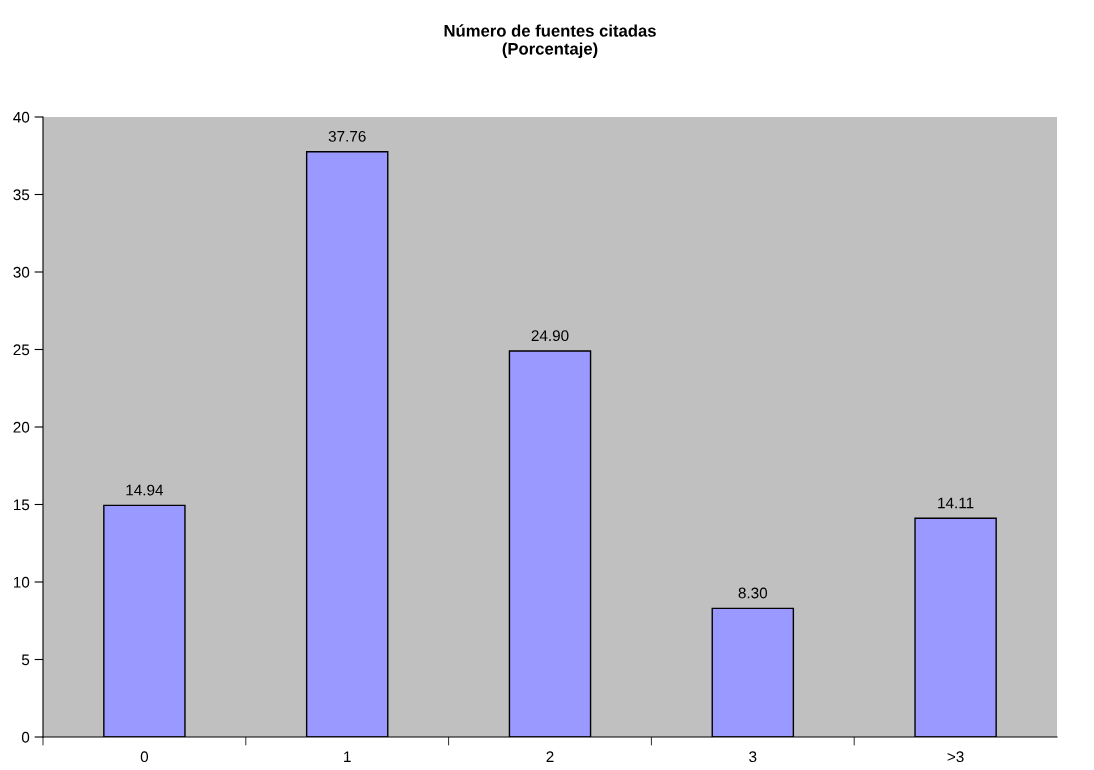 Image resolution: width=1094 pixels, height=770 pixels. What do you see at coordinates (21, 350) in the screenshot?
I see `y-tick-label: 25` at bounding box center [21, 350].